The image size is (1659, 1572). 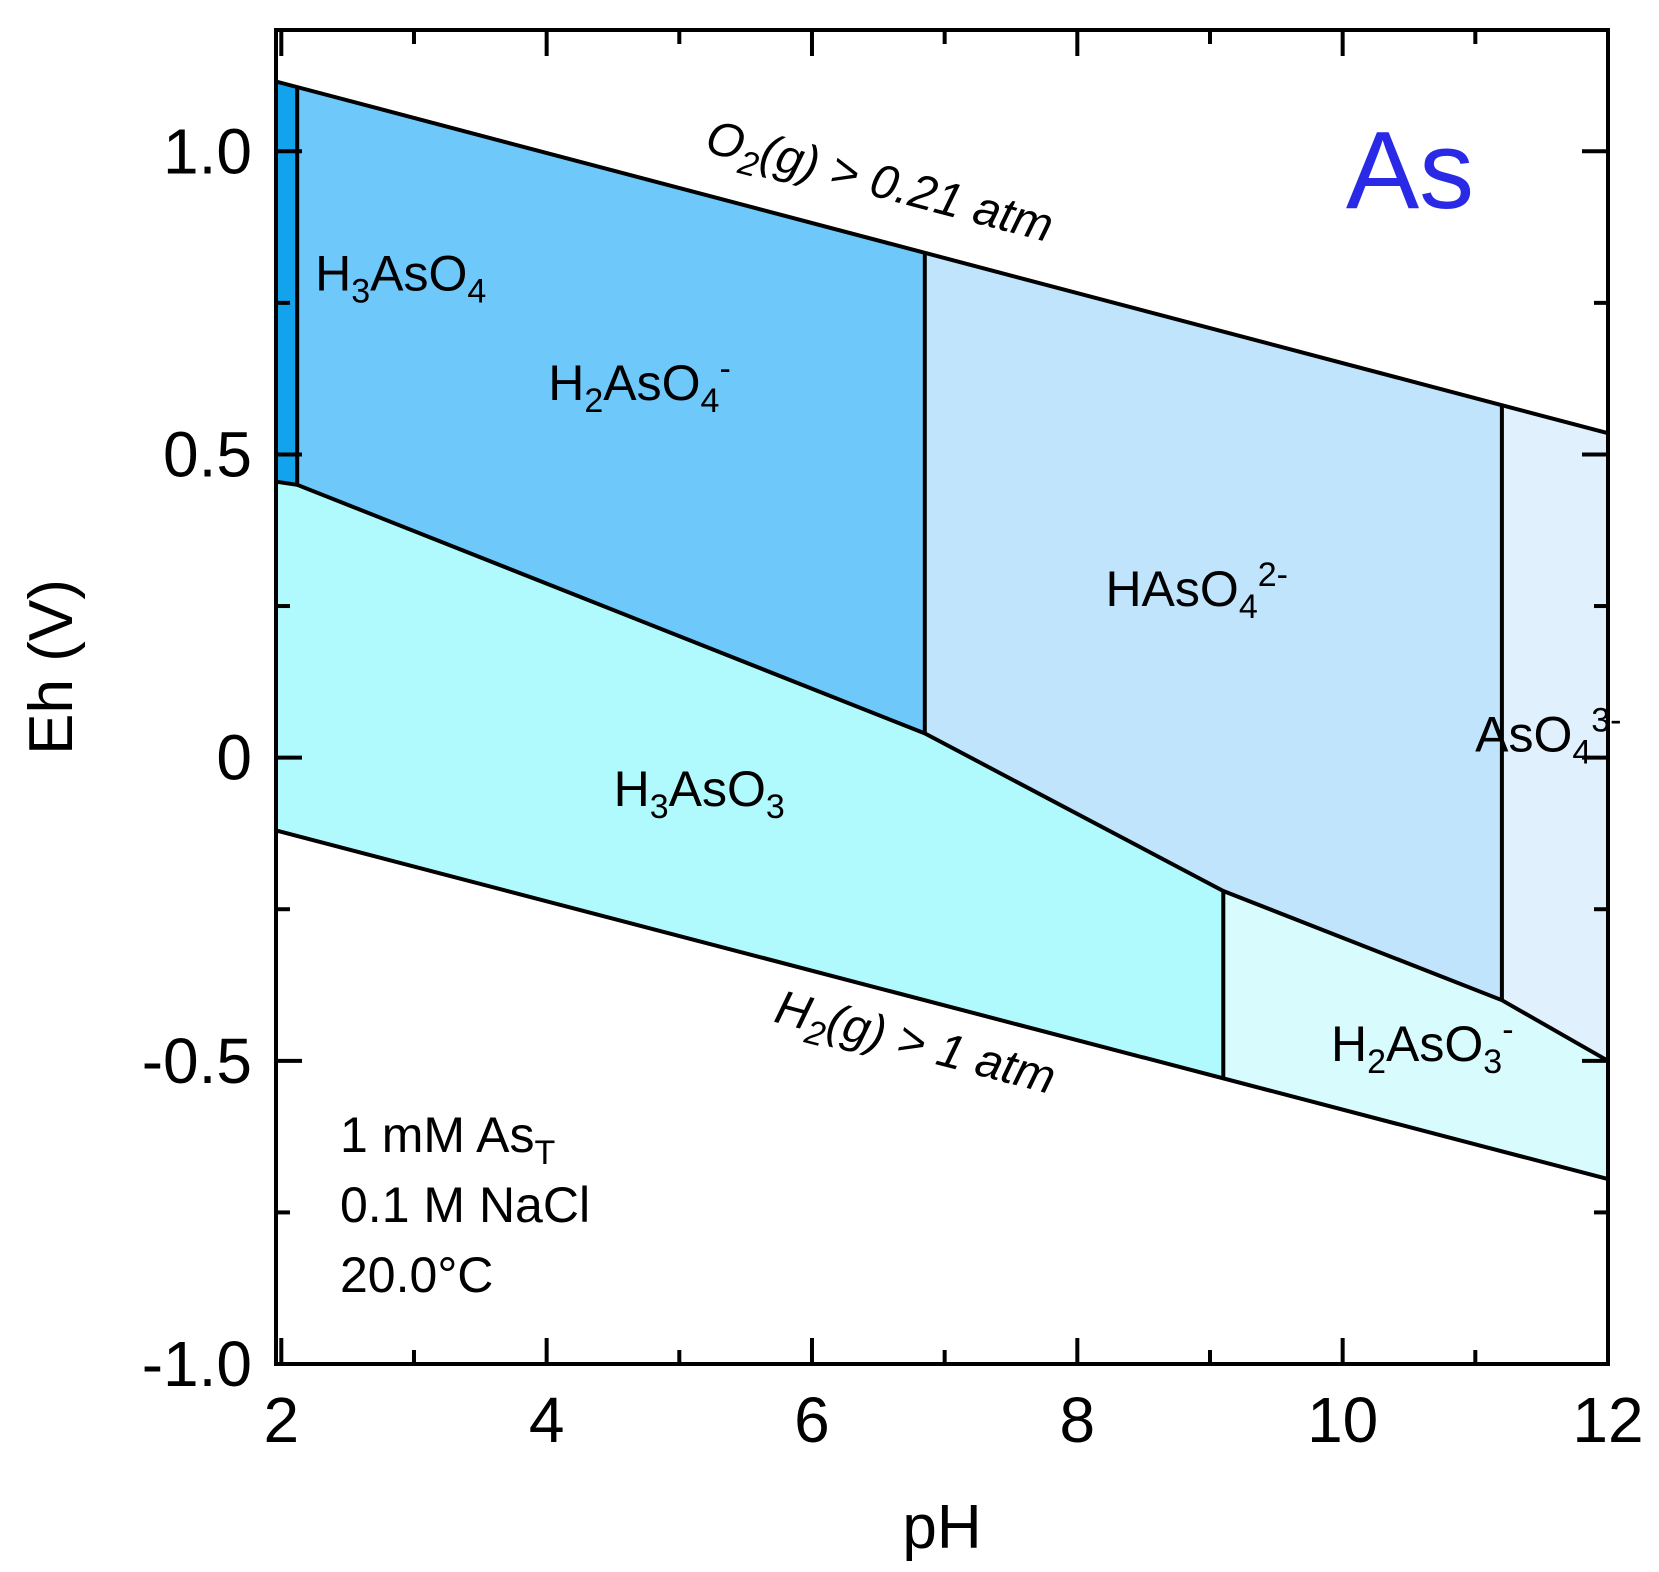 I want to click on label-h2aso3-: H2AsO3-, so click(x=1422, y=1046).